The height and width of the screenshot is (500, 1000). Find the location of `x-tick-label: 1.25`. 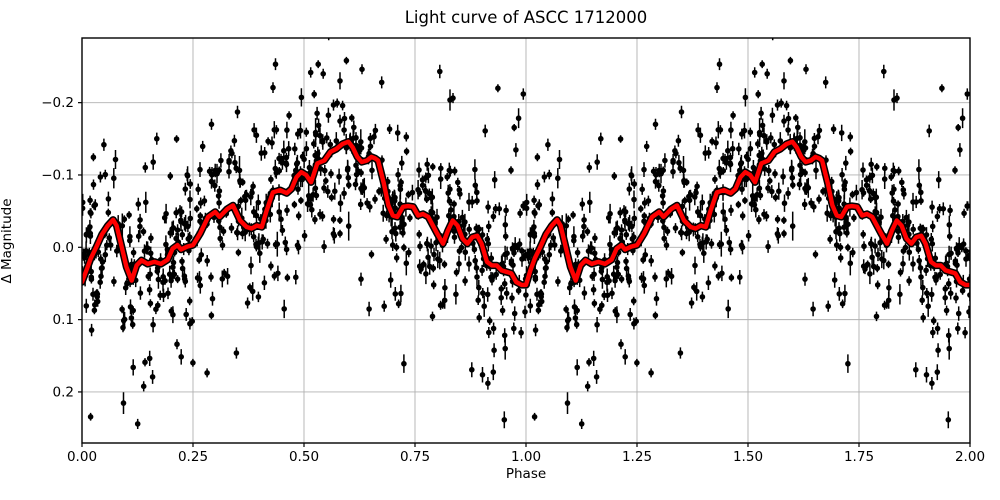

x-tick-label: 1.25 is located at coordinates (637, 457).